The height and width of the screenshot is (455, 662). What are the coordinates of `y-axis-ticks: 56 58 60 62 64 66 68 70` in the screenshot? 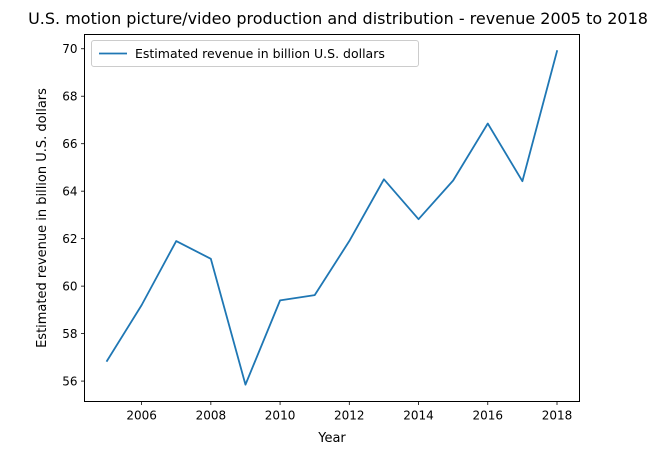 It's located at (73, 215).